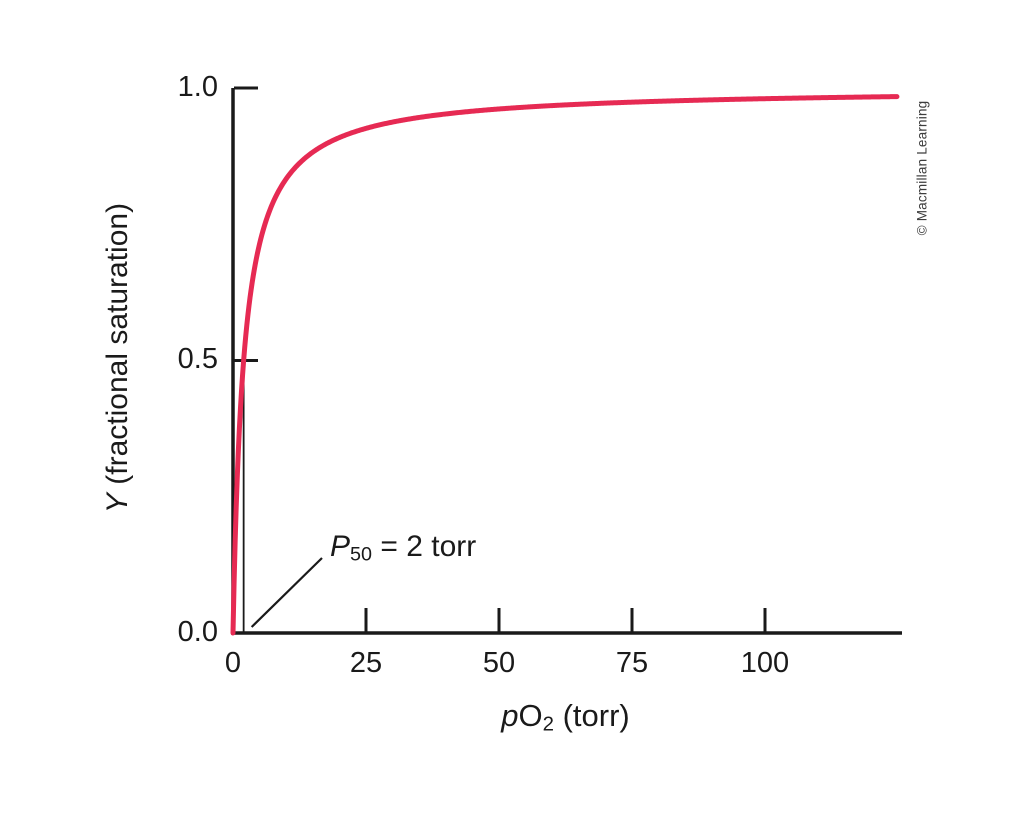 The image size is (1036, 814). I want to click on p50-value: = 2 torr, so click(424, 546).